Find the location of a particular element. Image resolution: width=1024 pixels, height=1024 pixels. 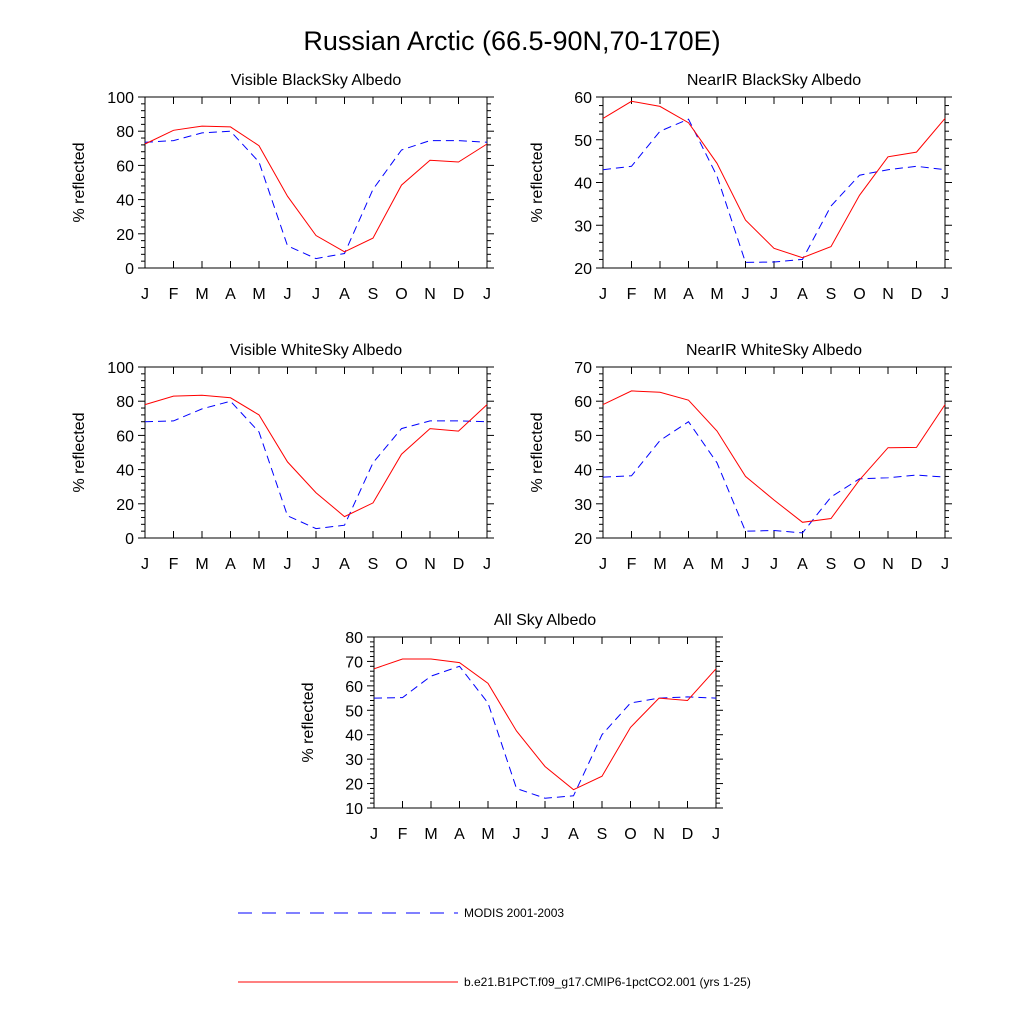

series-line-model is located at coordinates (774, 456).